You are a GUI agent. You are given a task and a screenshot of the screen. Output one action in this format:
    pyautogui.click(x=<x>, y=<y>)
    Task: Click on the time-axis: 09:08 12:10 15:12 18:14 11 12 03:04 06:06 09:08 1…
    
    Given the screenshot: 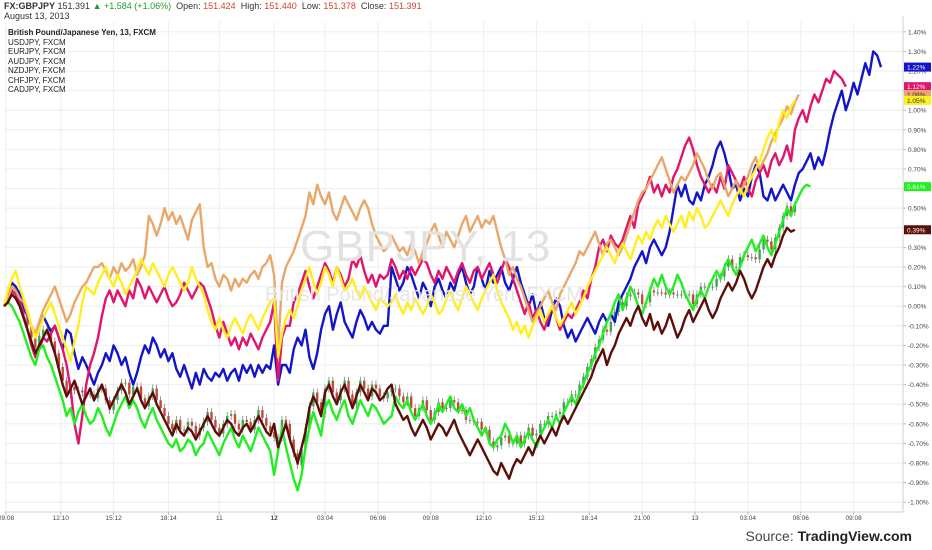 What is the action you would take?
    pyautogui.click(x=451, y=516)
    